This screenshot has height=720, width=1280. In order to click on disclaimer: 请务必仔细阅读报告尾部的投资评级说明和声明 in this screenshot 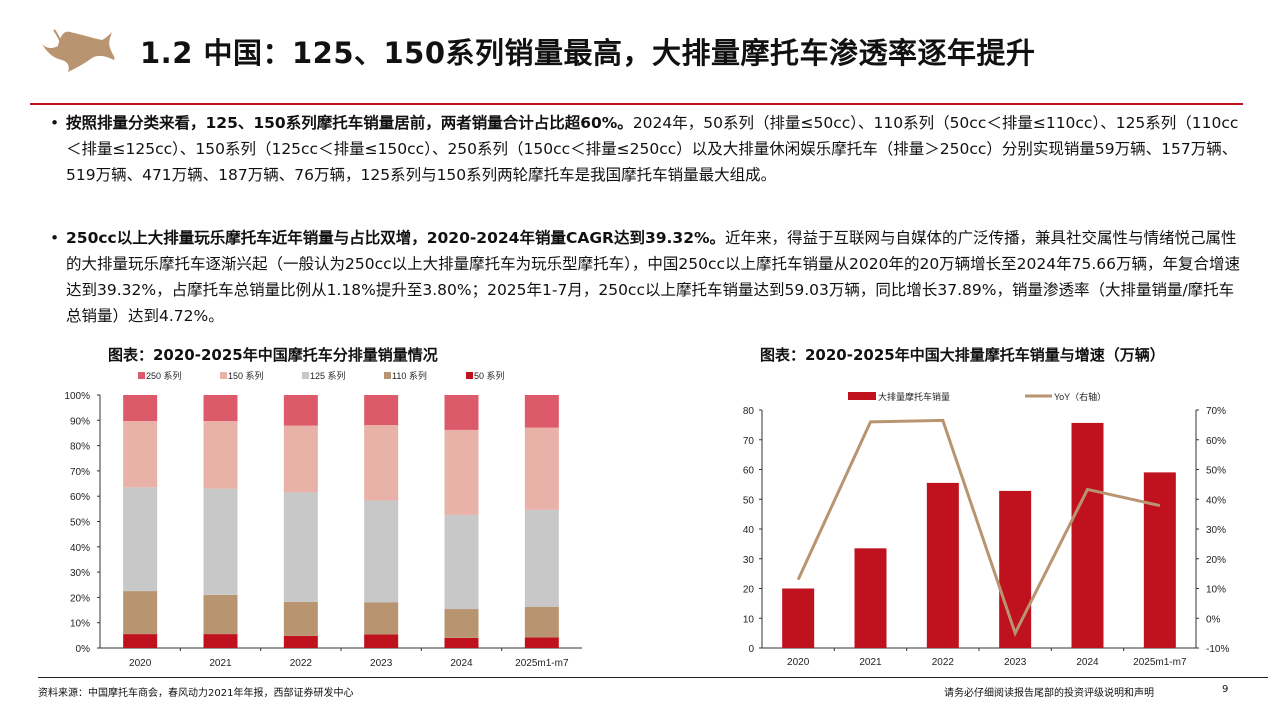, I will do `click(1049, 693)`.